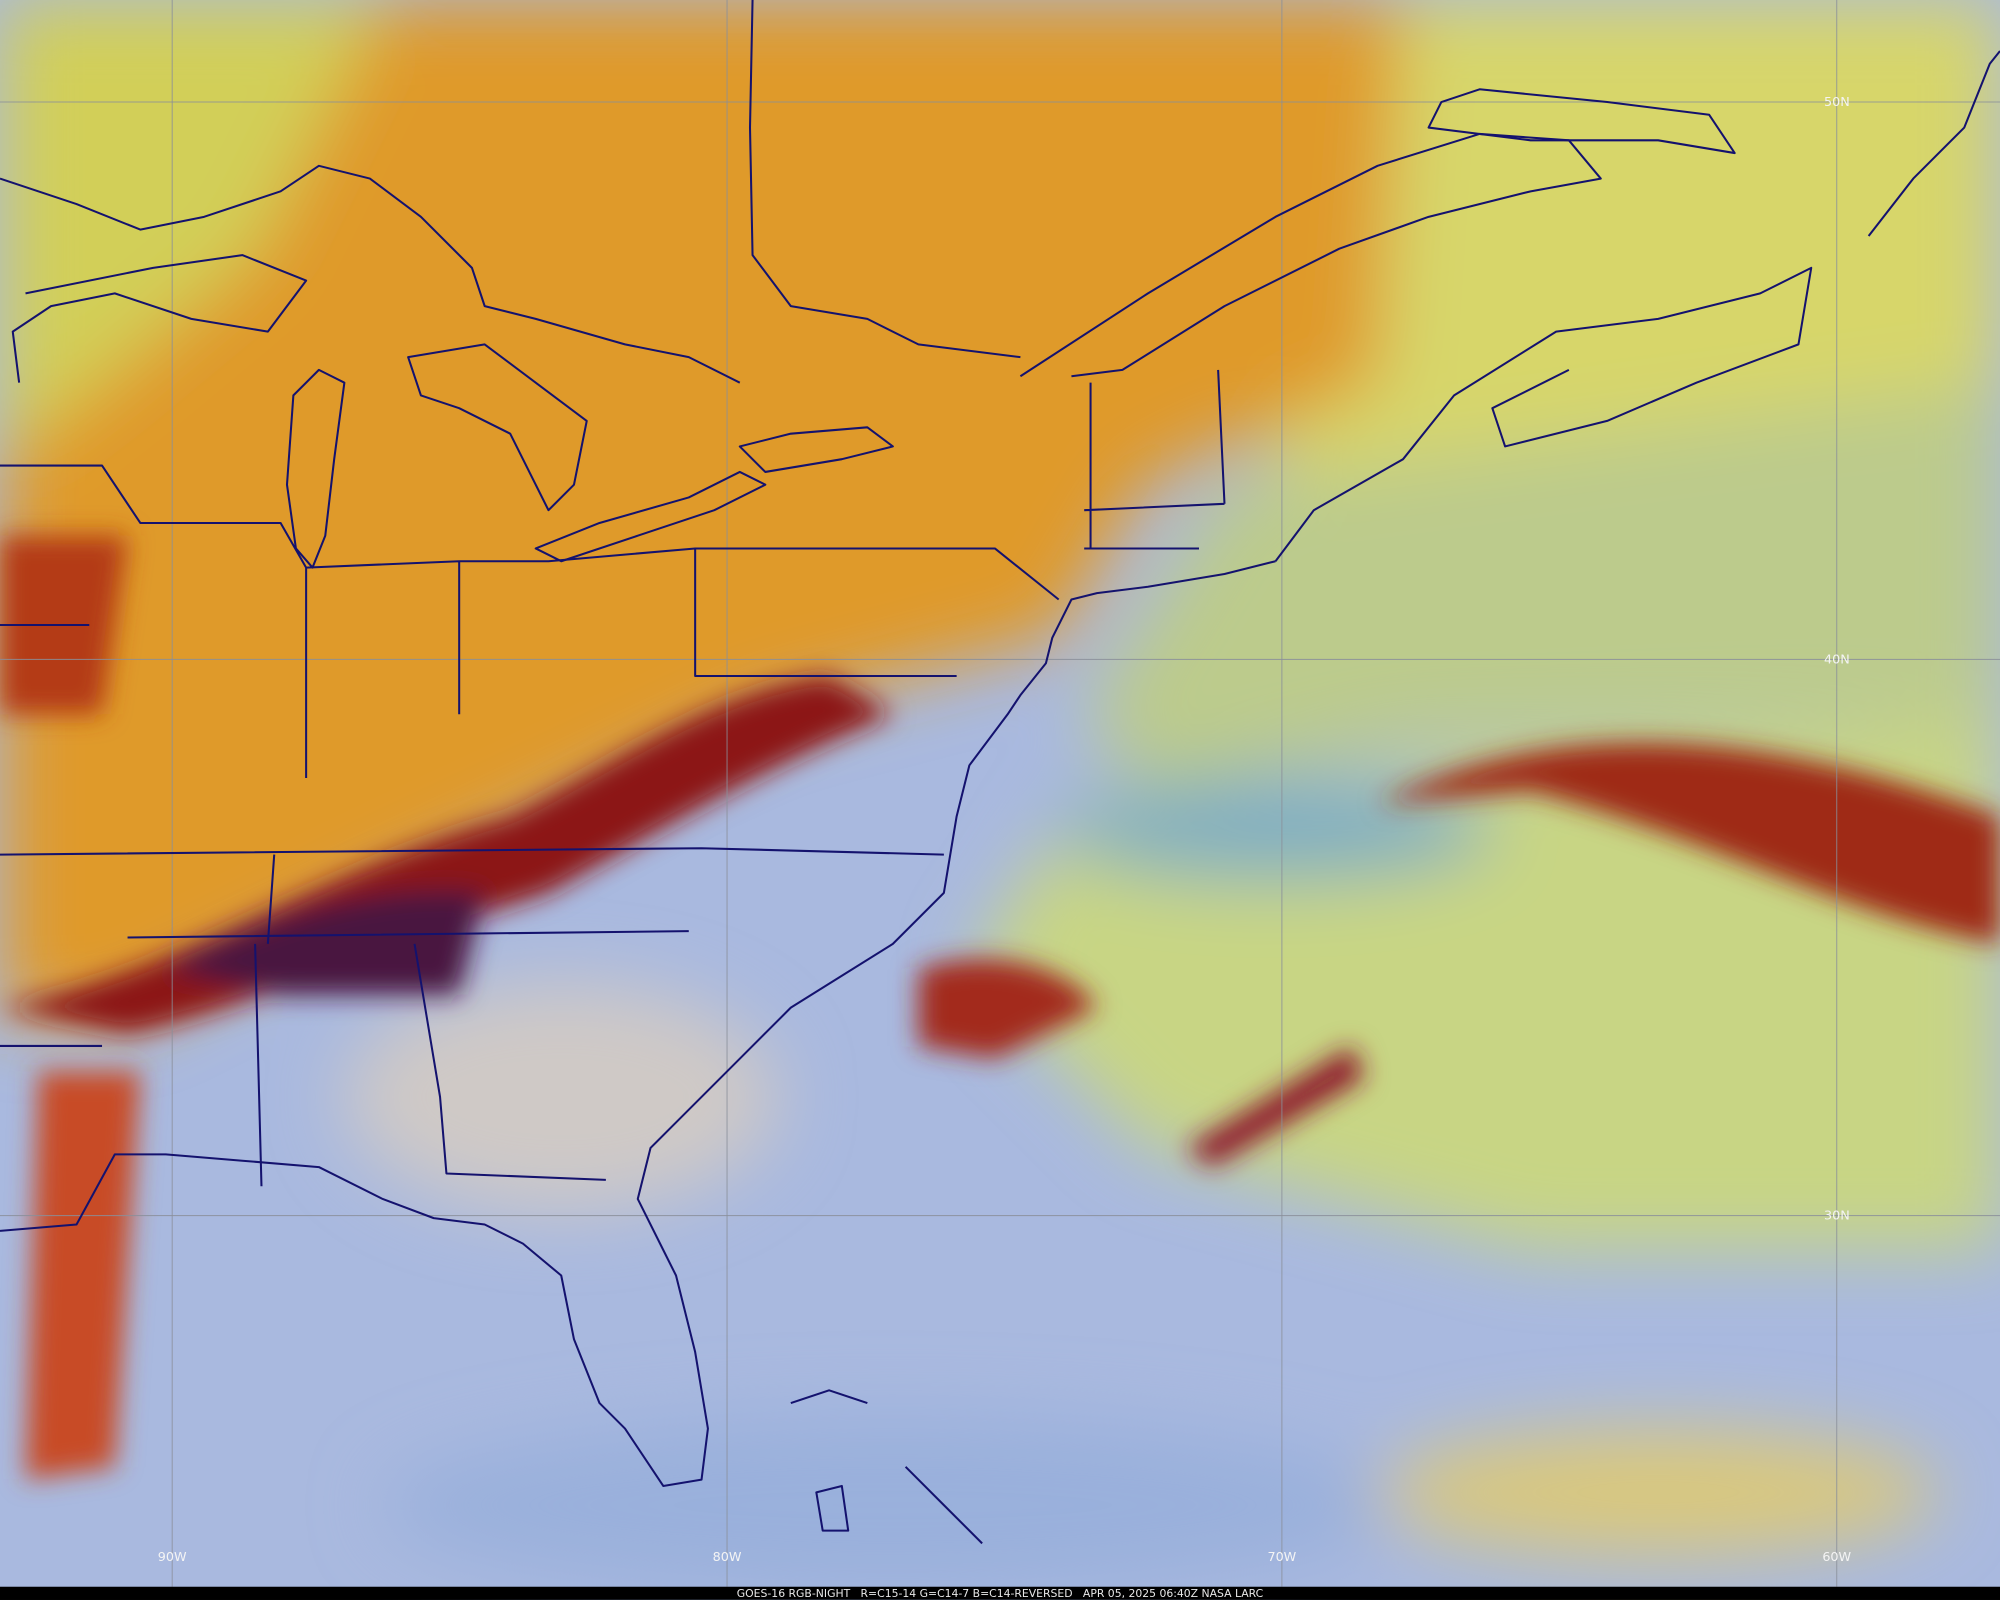 This screenshot has height=1600, width=2000. What do you see at coordinates (172, 1557) in the screenshot?
I see `lon-label: 90W` at bounding box center [172, 1557].